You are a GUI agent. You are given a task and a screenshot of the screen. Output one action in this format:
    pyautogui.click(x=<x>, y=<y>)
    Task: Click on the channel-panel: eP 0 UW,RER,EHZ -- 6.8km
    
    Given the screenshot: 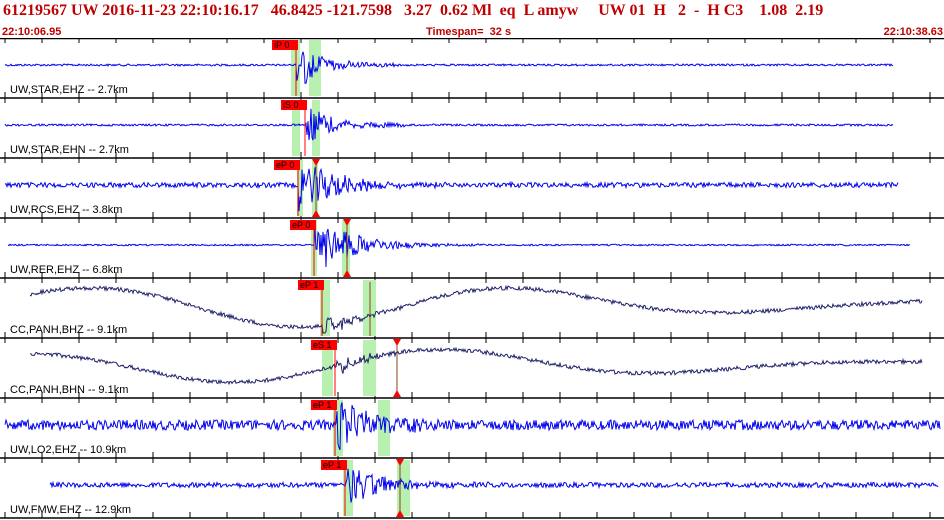 What is the action you would take?
    pyautogui.click(x=472, y=249)
    